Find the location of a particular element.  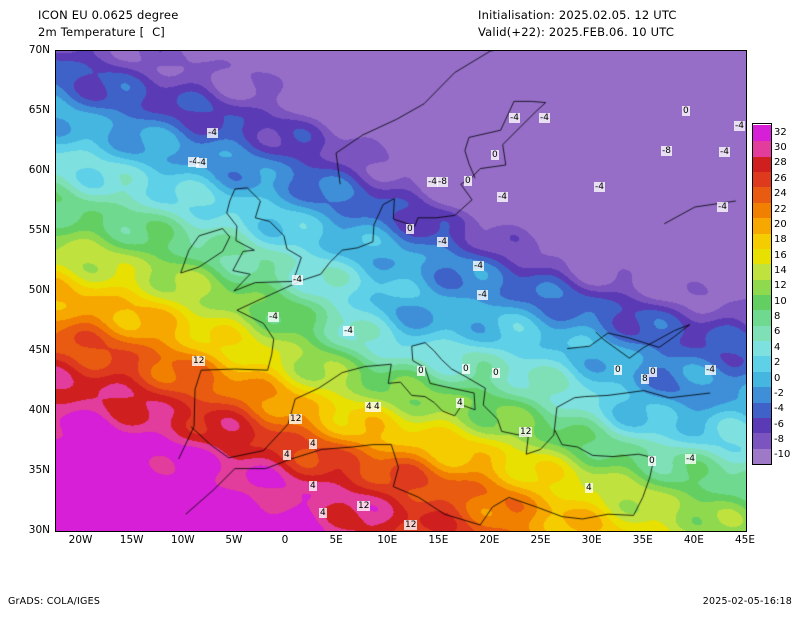

lat-tick: 35N is located at coordinates (39, 470).